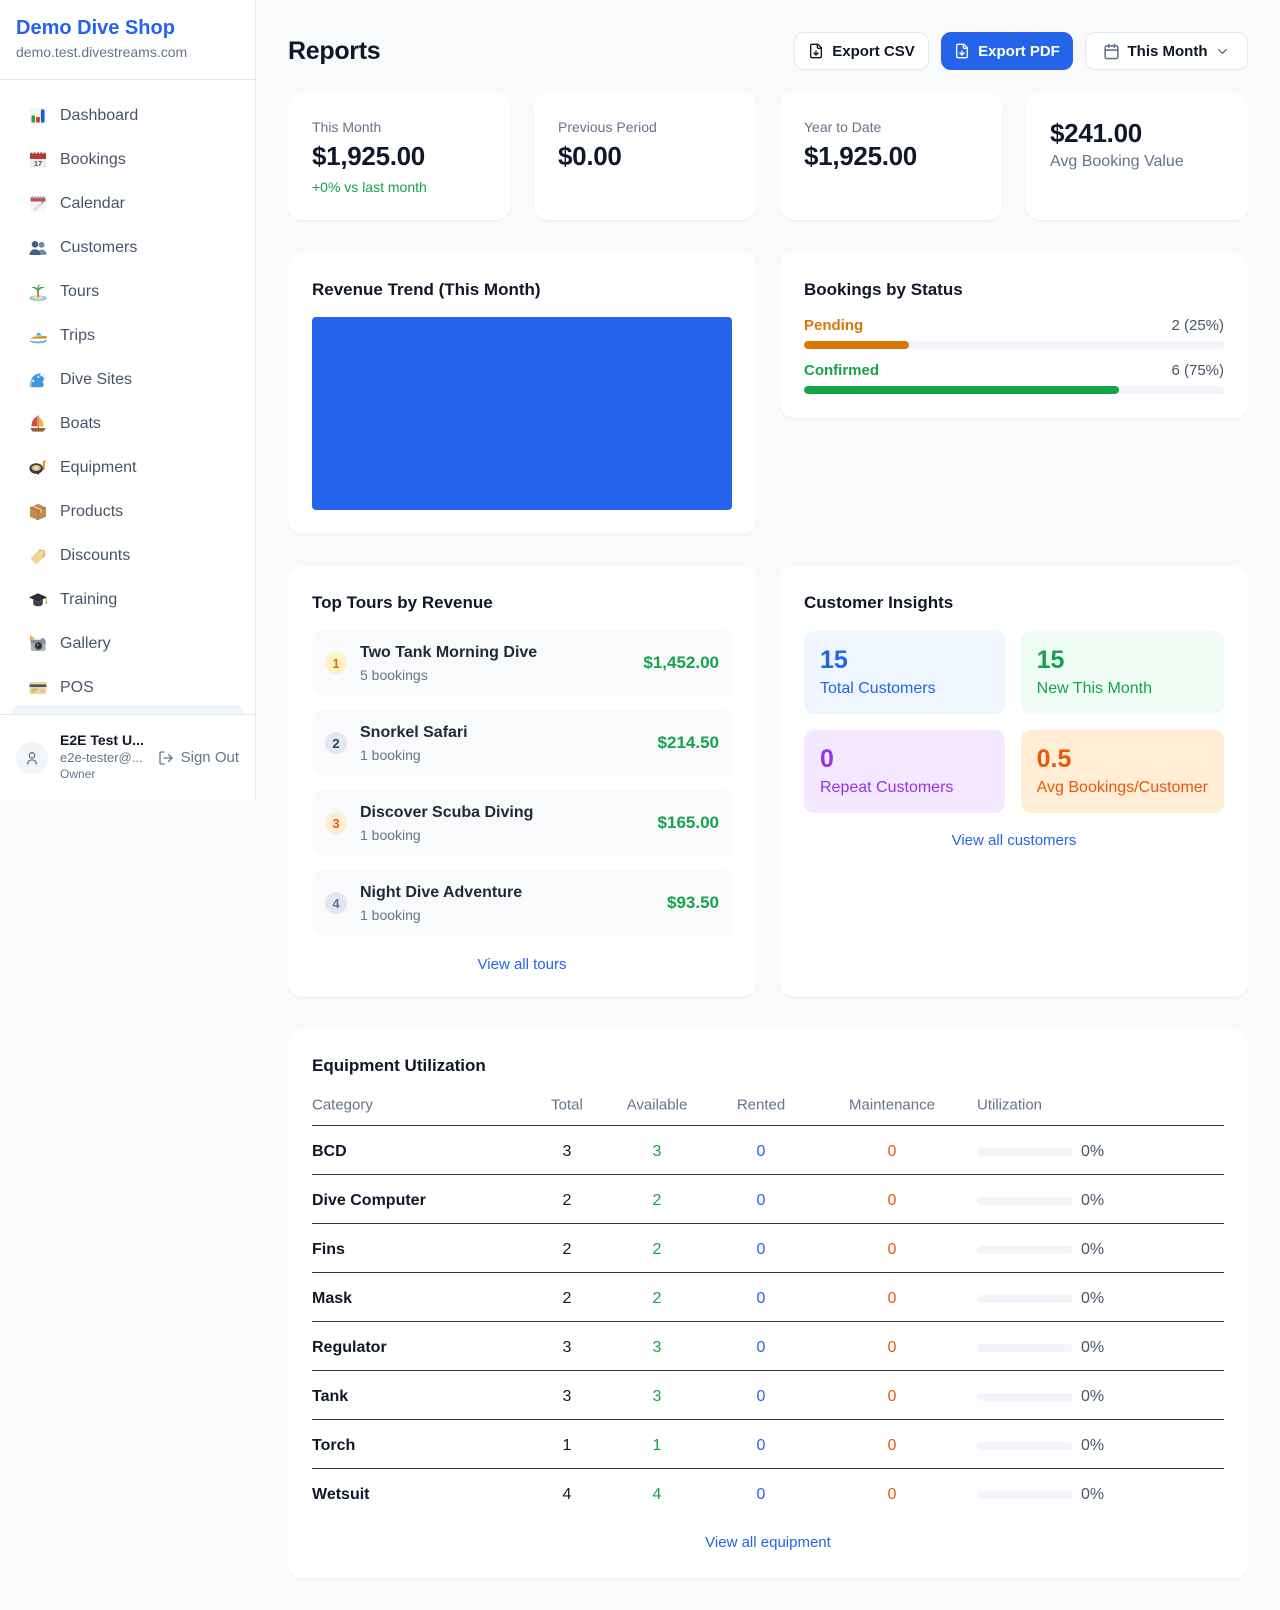 The image size is (1280, 1610). Describe the element at coordinates (38, 163) in the screenshot. I see `svg-text: 17` at that location.